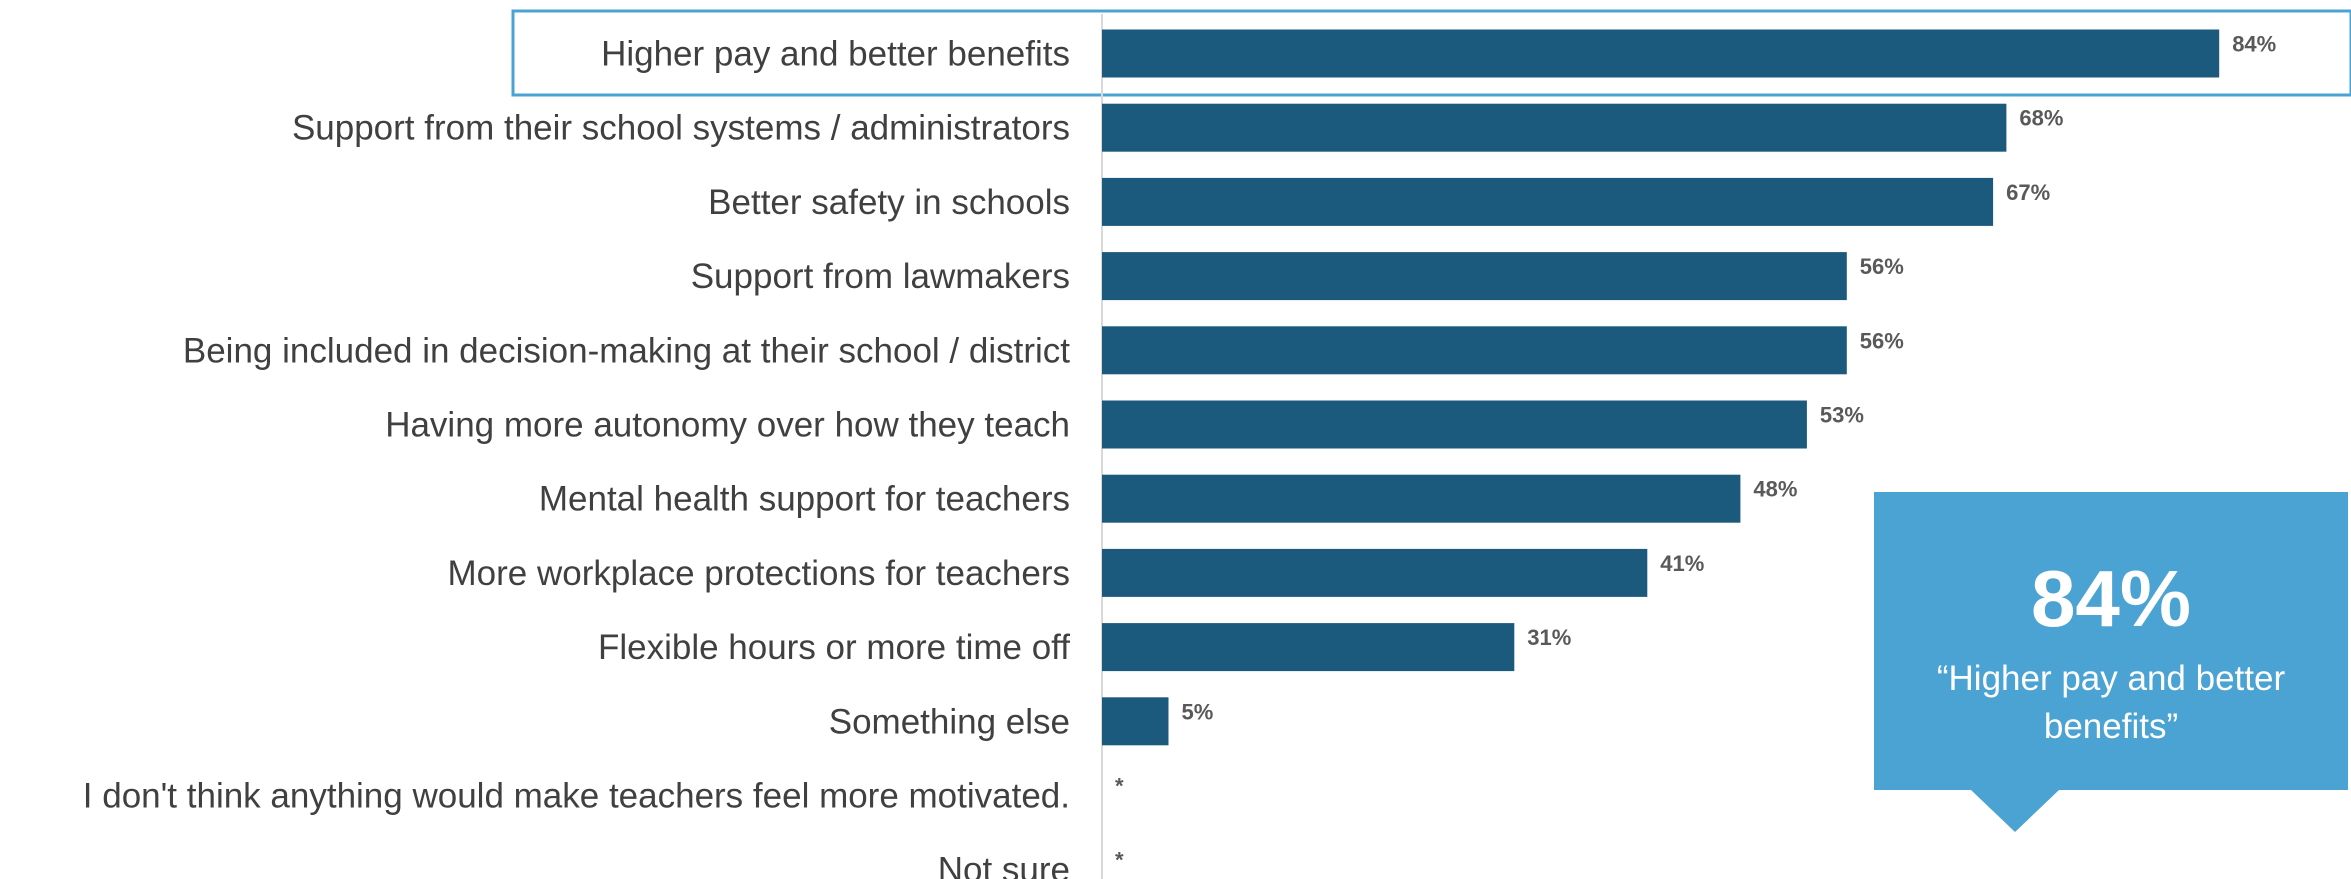  Describe the element at coordinates (1198, 711) in the screenshot. I see `value-label-10: 5%` at that location.